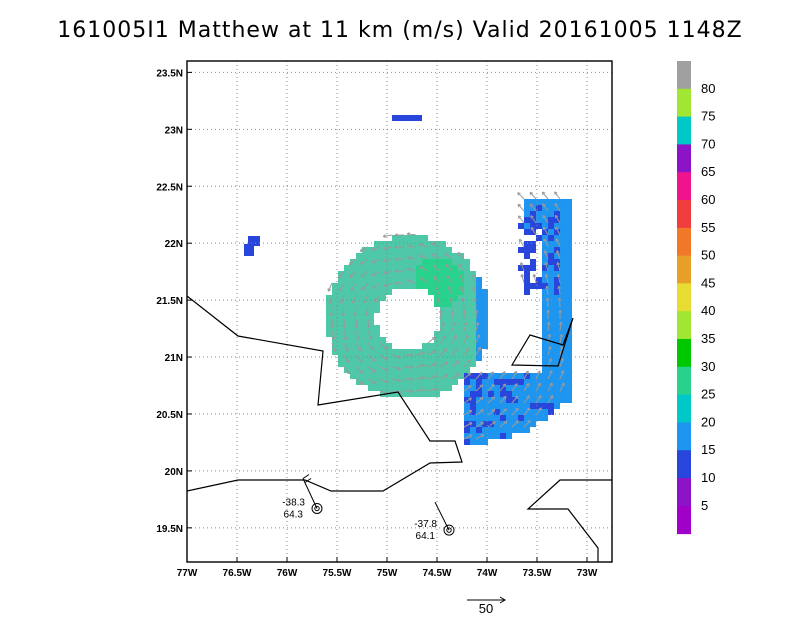 This screenshot has height=618, width=800. I want to click on colorbar-label: 20, so click(708, 421).